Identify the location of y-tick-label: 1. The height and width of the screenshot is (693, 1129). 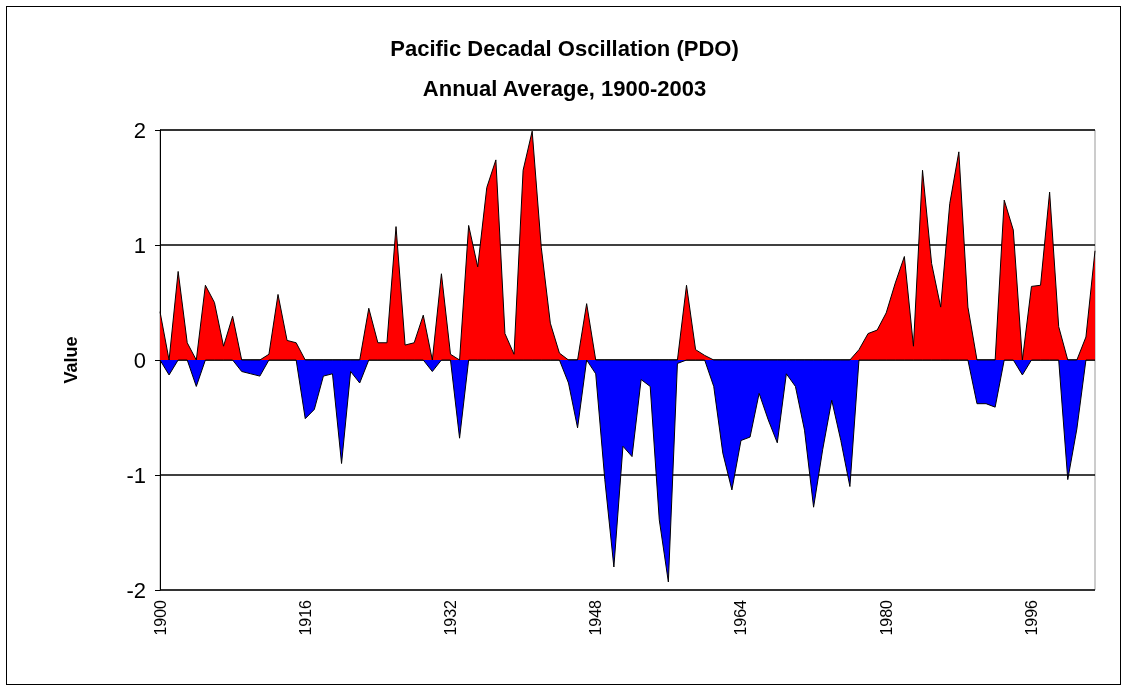
(139, 245).